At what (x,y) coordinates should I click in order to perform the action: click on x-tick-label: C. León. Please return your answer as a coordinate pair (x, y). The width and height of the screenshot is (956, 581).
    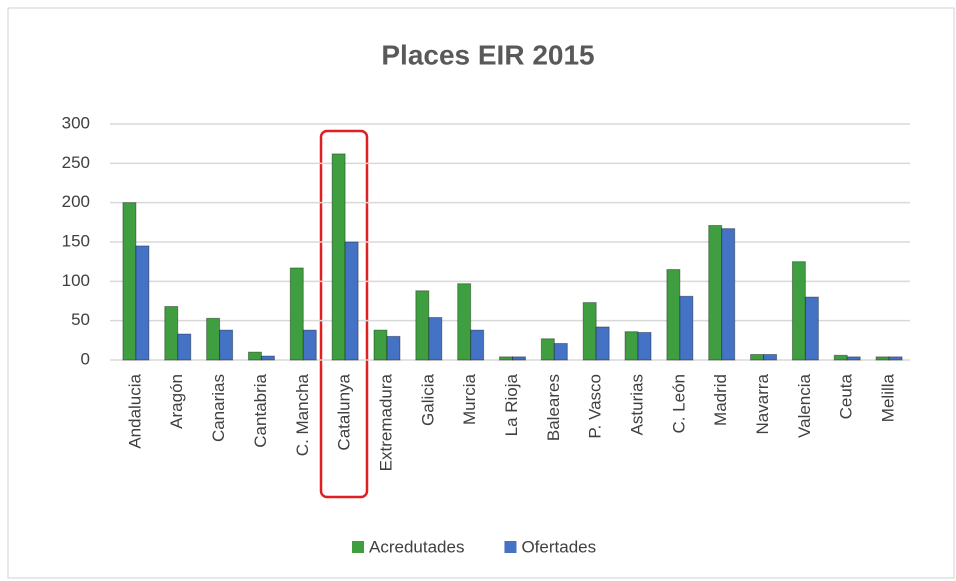
    Looking at the image, I should click on (678, 404).